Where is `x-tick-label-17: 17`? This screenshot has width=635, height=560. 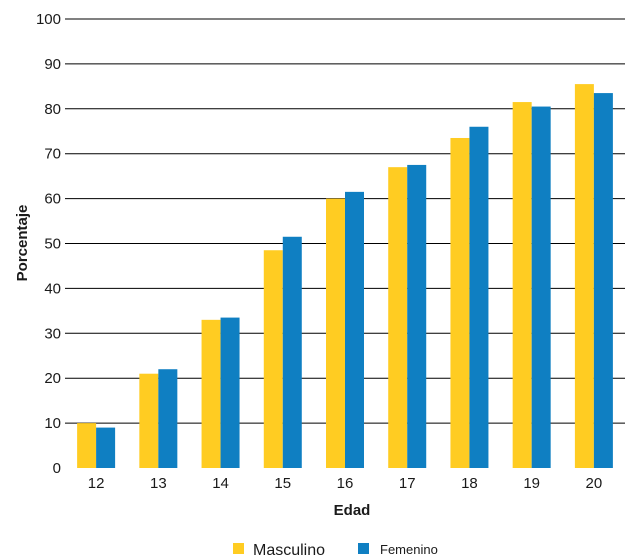
x-tick-label-17: 17 is located at coordinates (407, 483).